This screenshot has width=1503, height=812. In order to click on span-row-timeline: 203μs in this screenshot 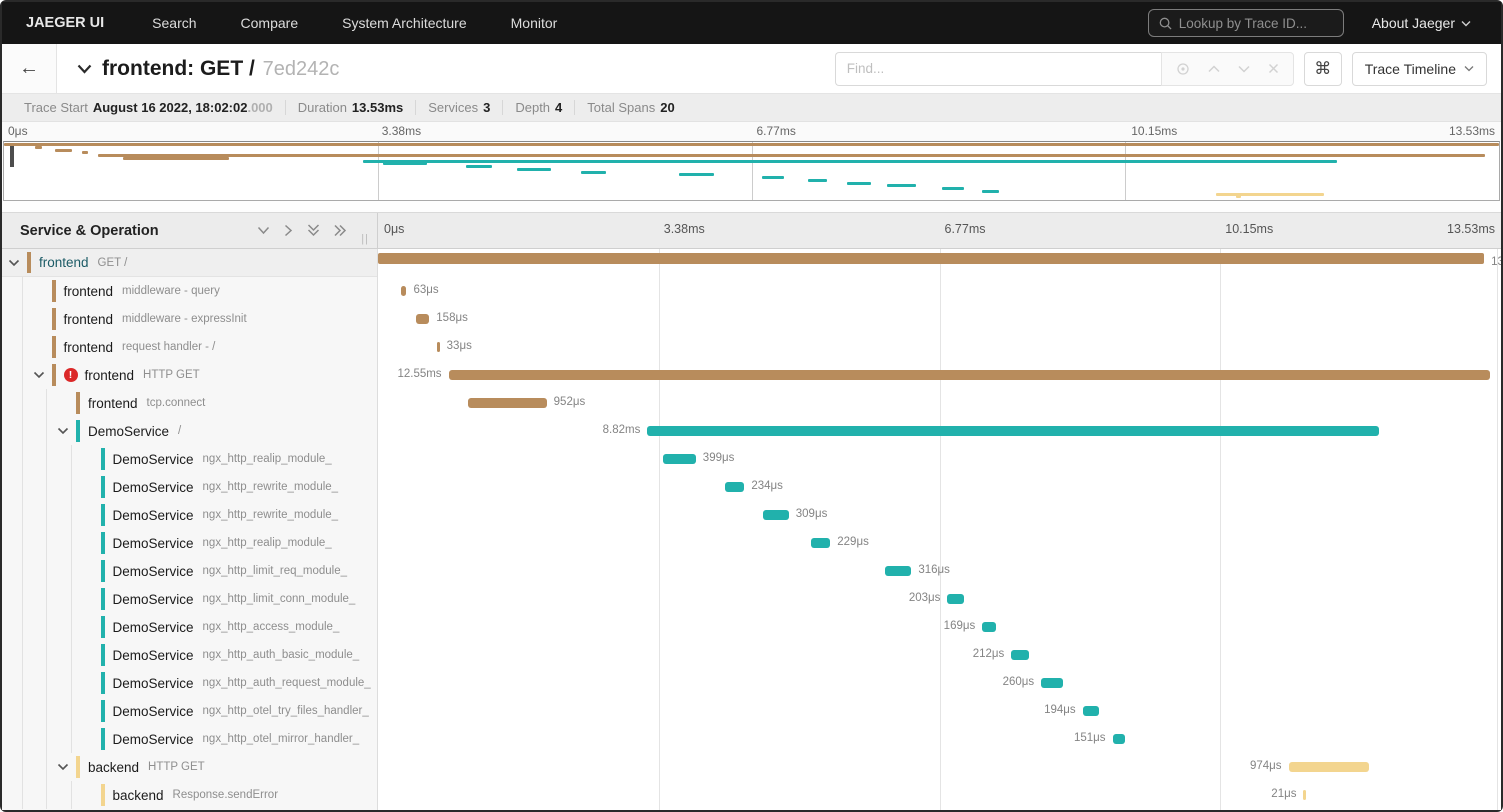, I will do `click(939, 599)`.